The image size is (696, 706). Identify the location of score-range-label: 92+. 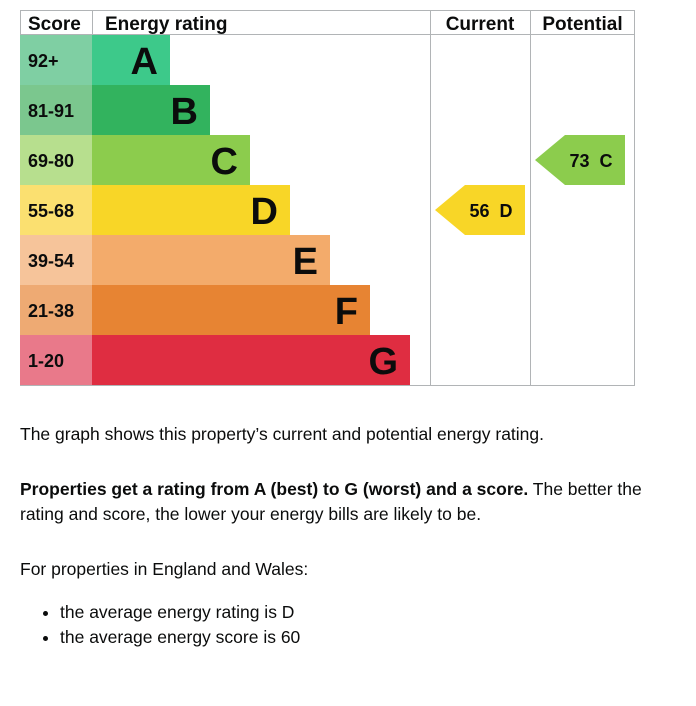
(43, 61).